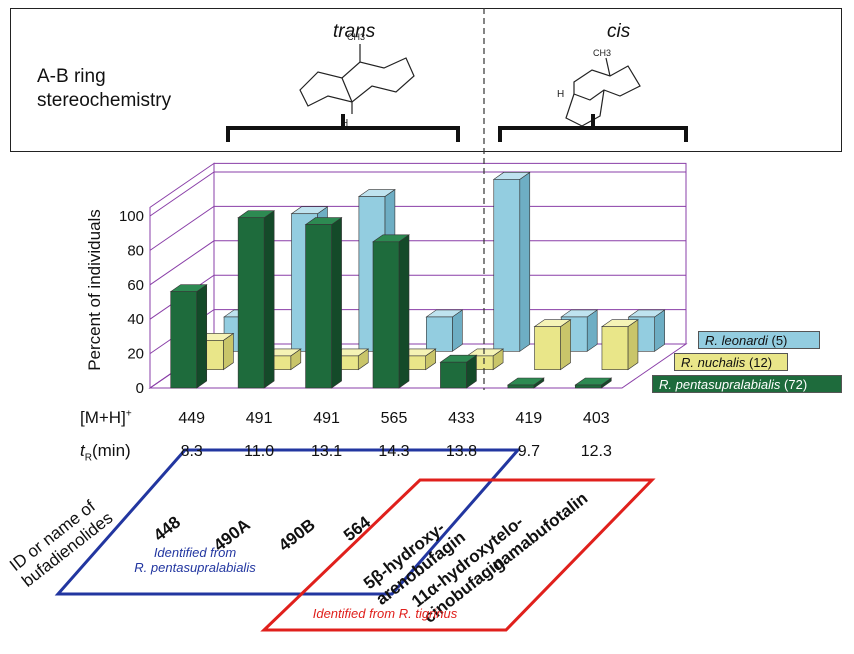 The image size is (854, 654). I want to click on y-tick-label: 60, so click(135, 285).